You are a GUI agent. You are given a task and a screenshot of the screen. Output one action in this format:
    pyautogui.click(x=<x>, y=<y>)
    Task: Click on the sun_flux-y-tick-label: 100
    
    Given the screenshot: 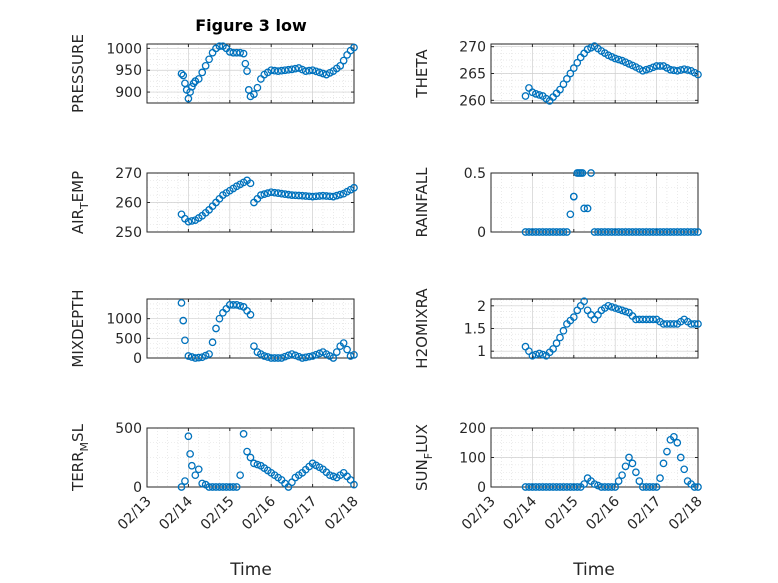 What is the action you would take?
    pyautogui.click(x=472, y=459)
    